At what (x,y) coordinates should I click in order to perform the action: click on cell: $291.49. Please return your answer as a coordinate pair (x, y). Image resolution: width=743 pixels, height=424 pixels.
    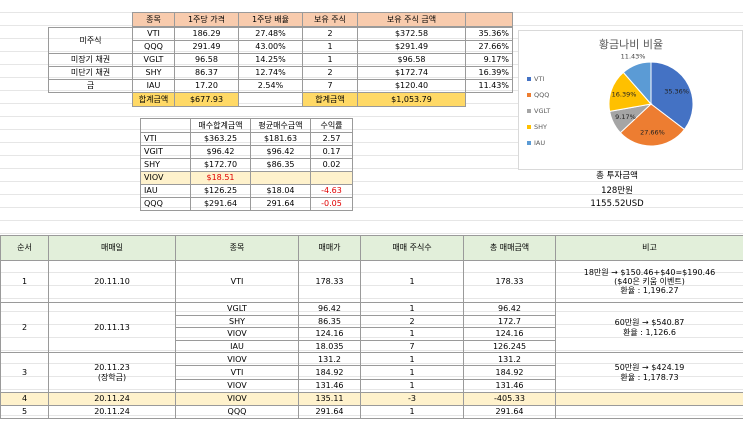
    Looking at the image, I should click on (411, 47).